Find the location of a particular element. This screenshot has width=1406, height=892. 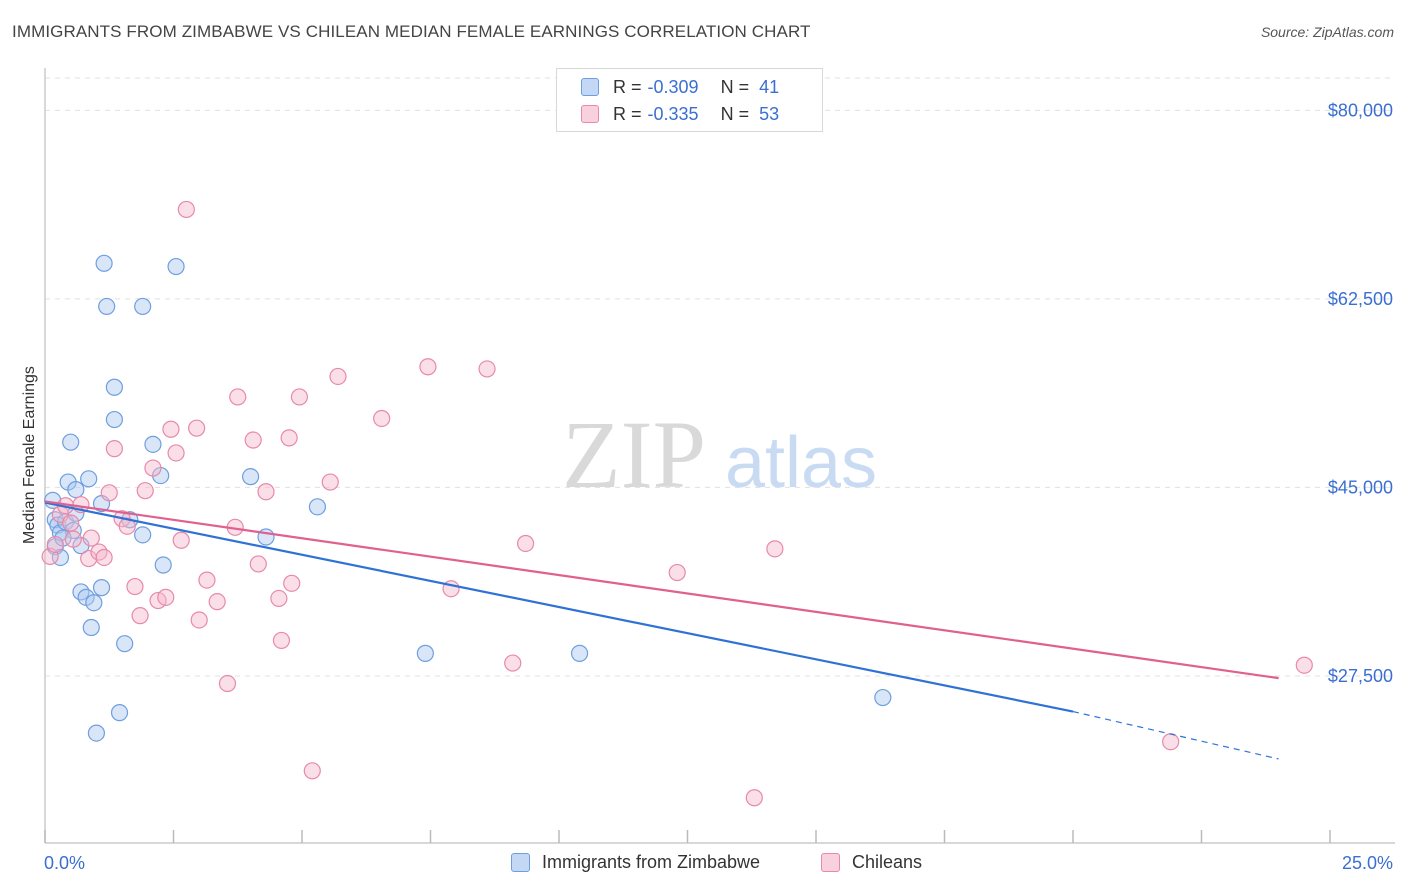

trend-line-zimbabwe-extension is located at coordinates (1175, 735).